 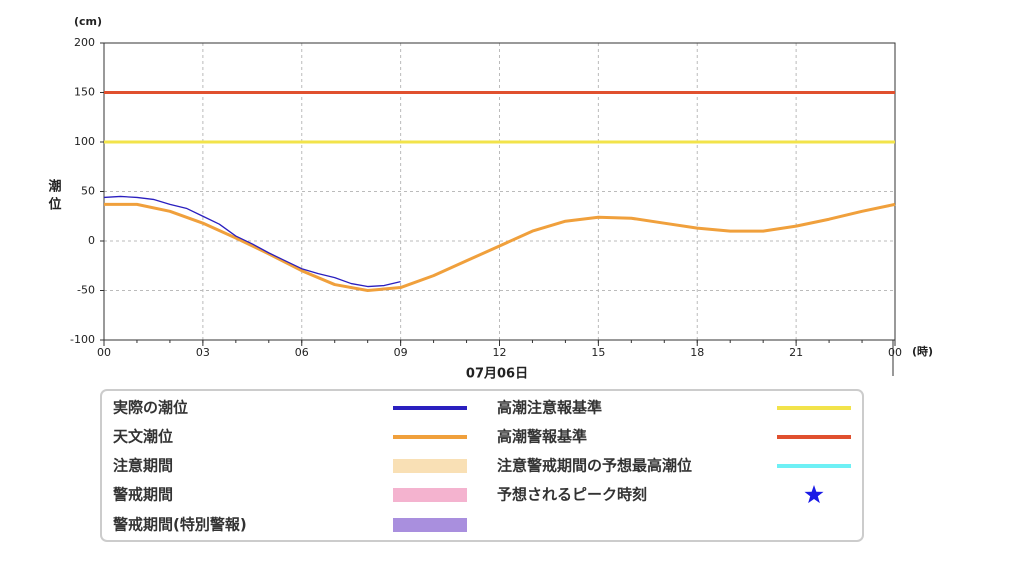 What do you see at coordinates (150, 408) in the screenshot?
I see `legend-label: 実際の潮位` at bounding box center [150, 408].